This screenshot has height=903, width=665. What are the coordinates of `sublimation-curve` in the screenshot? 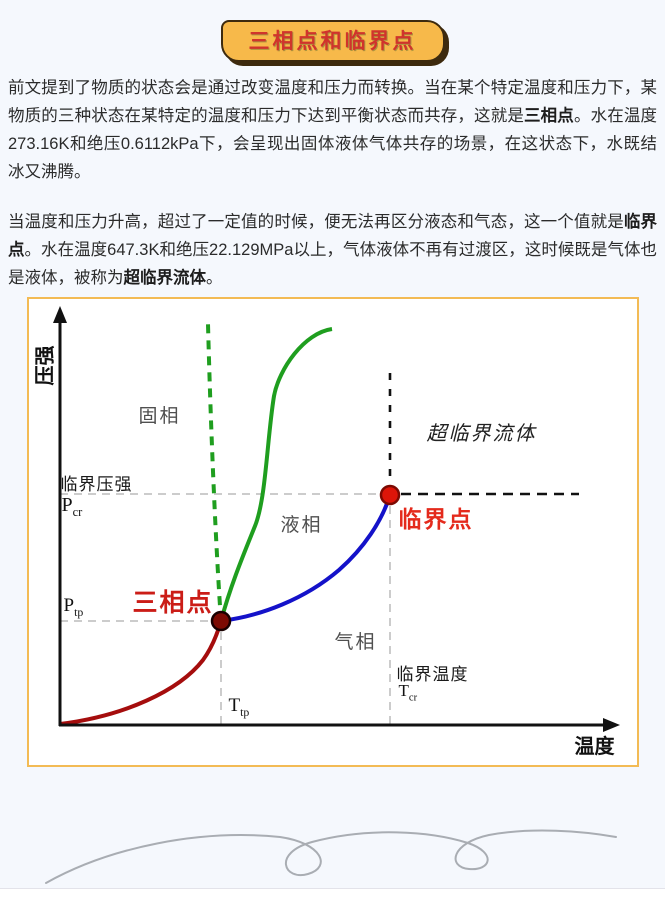 It's located at (141, 673).